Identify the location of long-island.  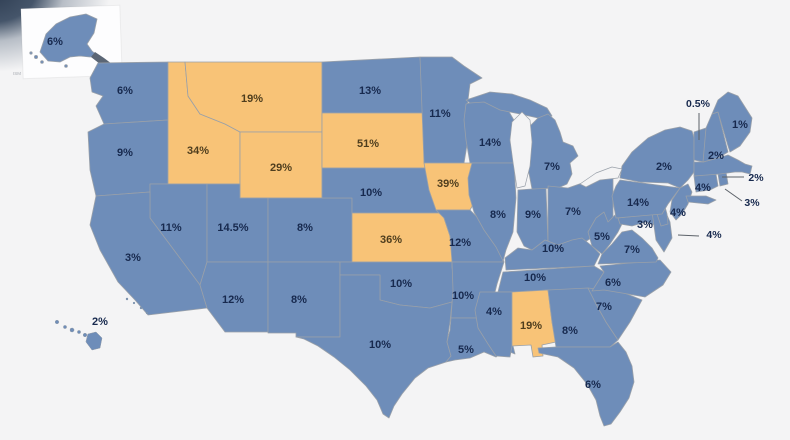
(701, 200).